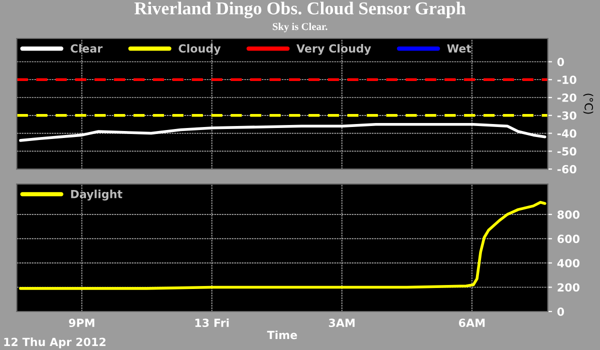  What do you see at coordinates (568, 263) in the screenshot?
I see `y-tick-label: 400` at bounding box center [568, 263].